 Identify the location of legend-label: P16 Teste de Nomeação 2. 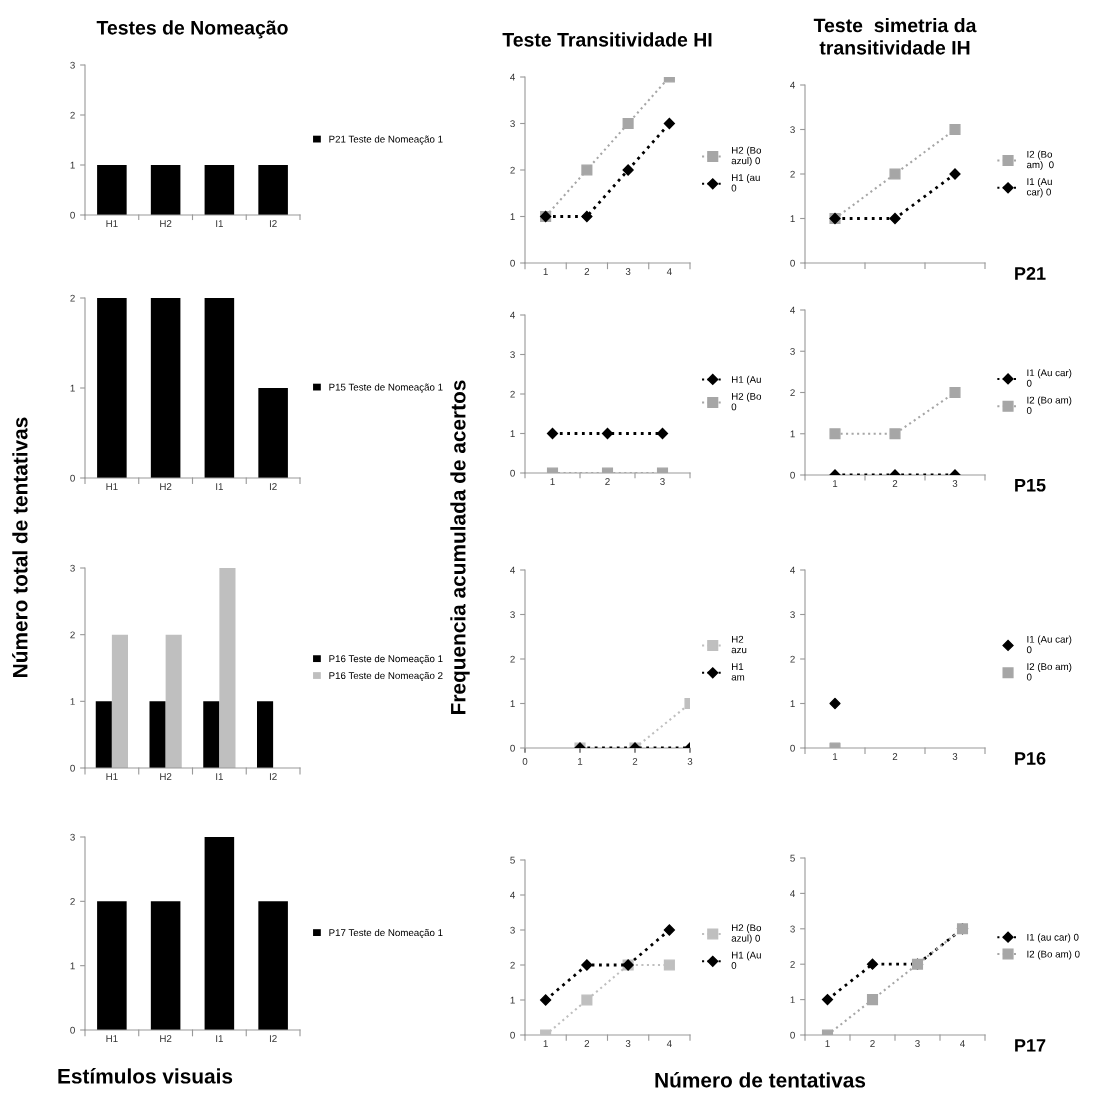
(386, 676).